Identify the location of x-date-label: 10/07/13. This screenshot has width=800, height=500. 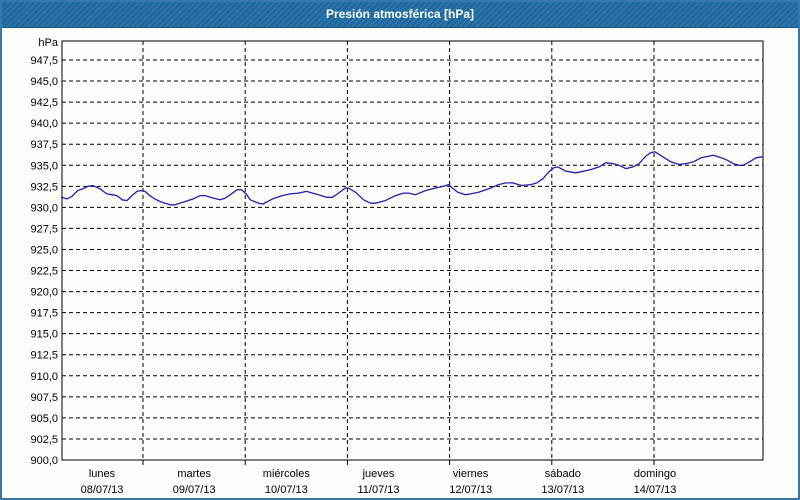
(286, 490).